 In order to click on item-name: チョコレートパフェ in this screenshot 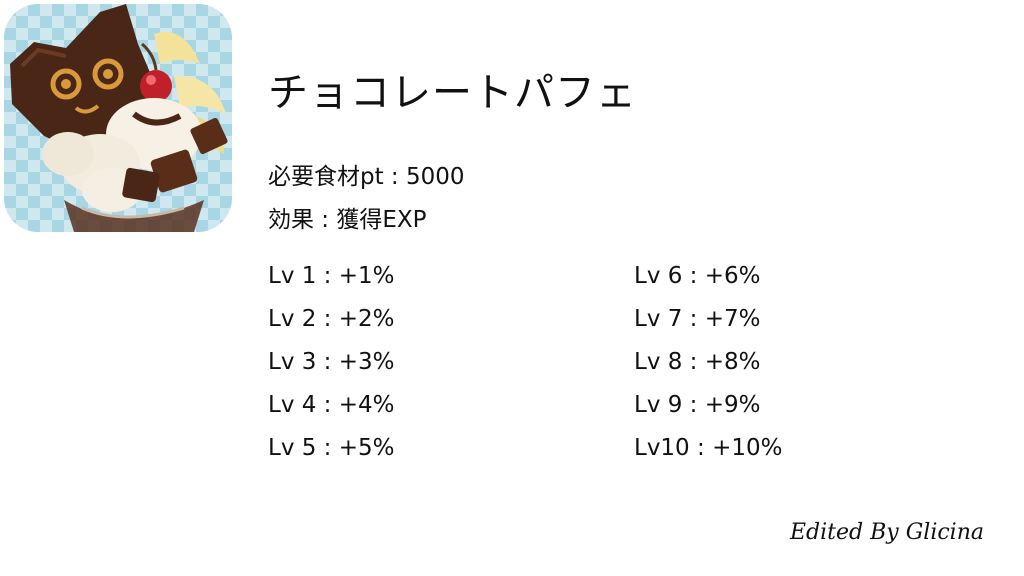, I will do `click(452, 93)`.